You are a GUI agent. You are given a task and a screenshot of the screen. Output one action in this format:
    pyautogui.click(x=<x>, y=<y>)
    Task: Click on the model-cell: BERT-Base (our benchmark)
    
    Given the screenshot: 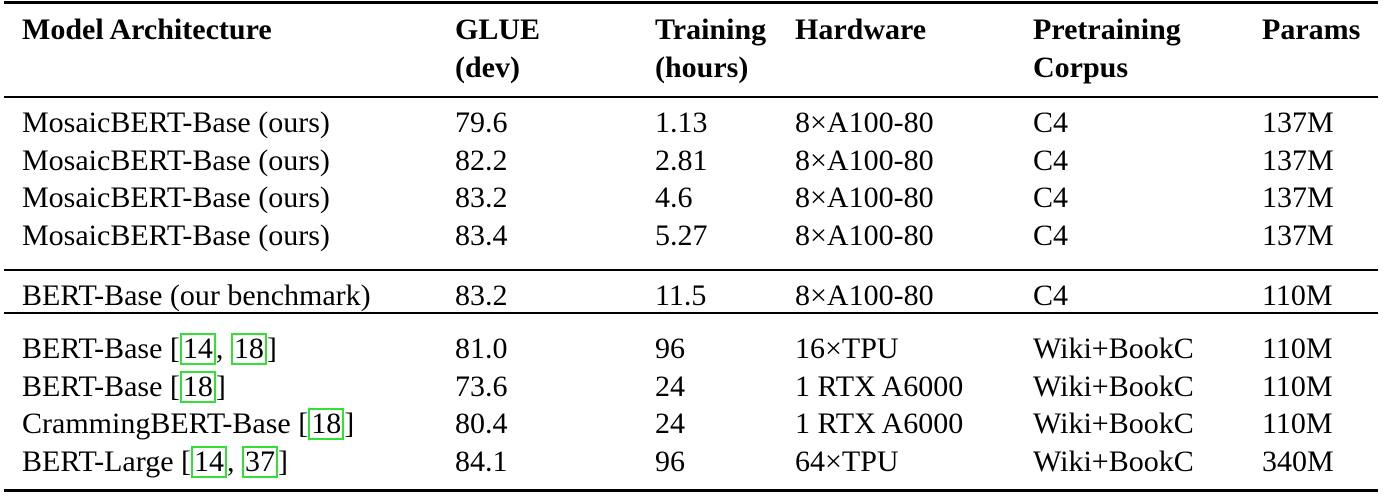 What is the action you would take?
    pyautogui.click(x=196, y=296)
    